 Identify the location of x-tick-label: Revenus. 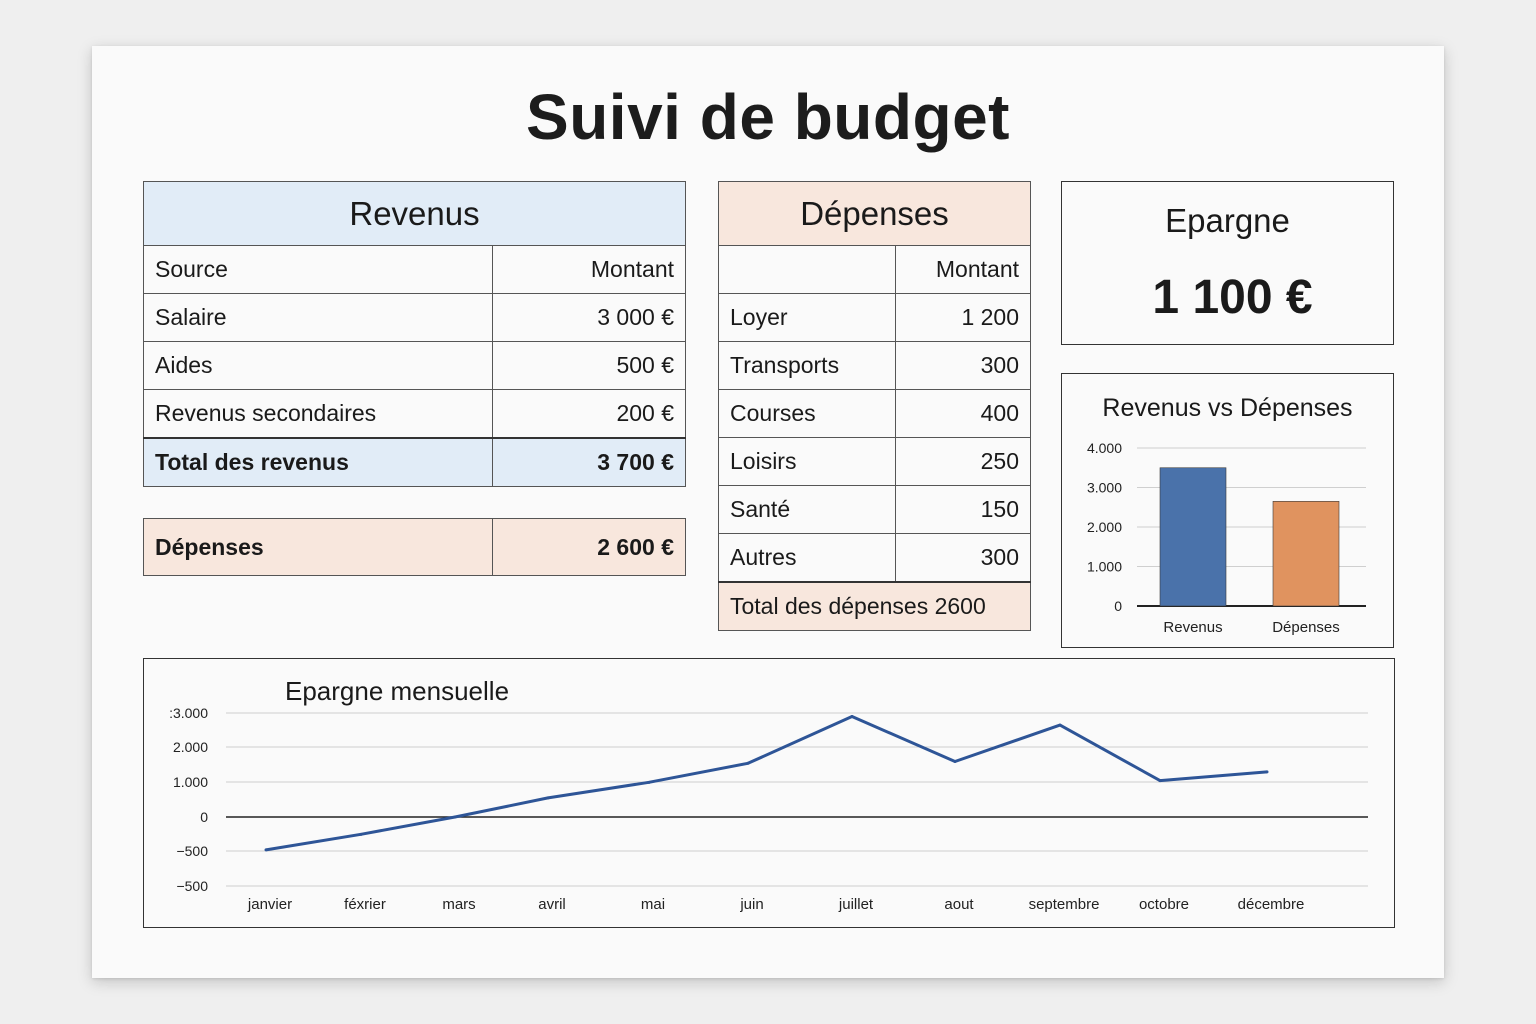
(1192, 627).